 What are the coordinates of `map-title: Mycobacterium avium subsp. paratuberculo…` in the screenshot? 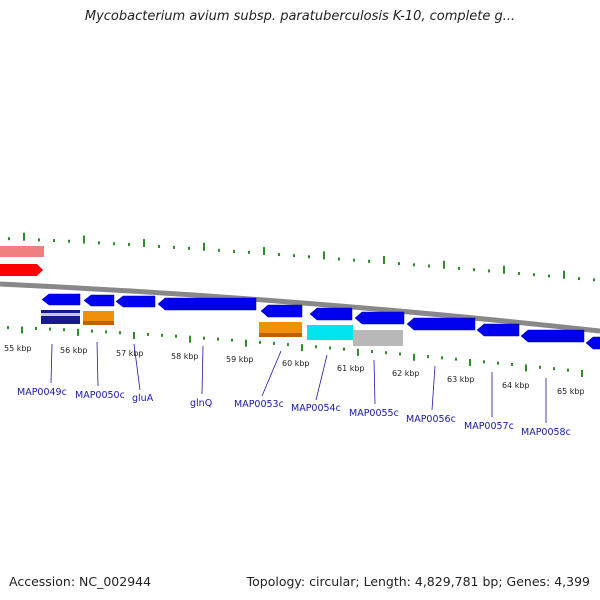 It's located at (300, 16).